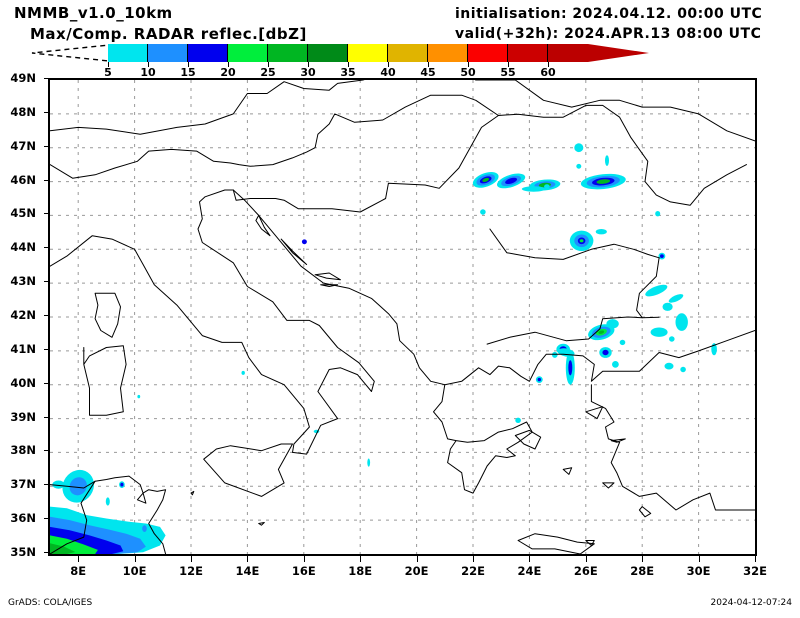  What do you see at coordinates (755, 571) in the screenshot?
I see `longitude-tick-label: 32E` at bounding box center [755, 571].